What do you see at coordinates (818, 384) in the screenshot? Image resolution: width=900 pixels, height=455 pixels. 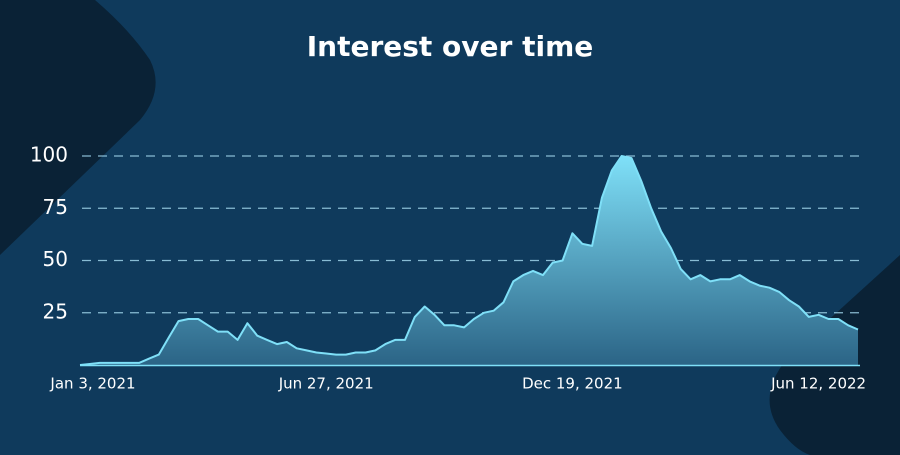 I see `x-tick-label: Jun 12, 2022` at bounding box center [818, 384].